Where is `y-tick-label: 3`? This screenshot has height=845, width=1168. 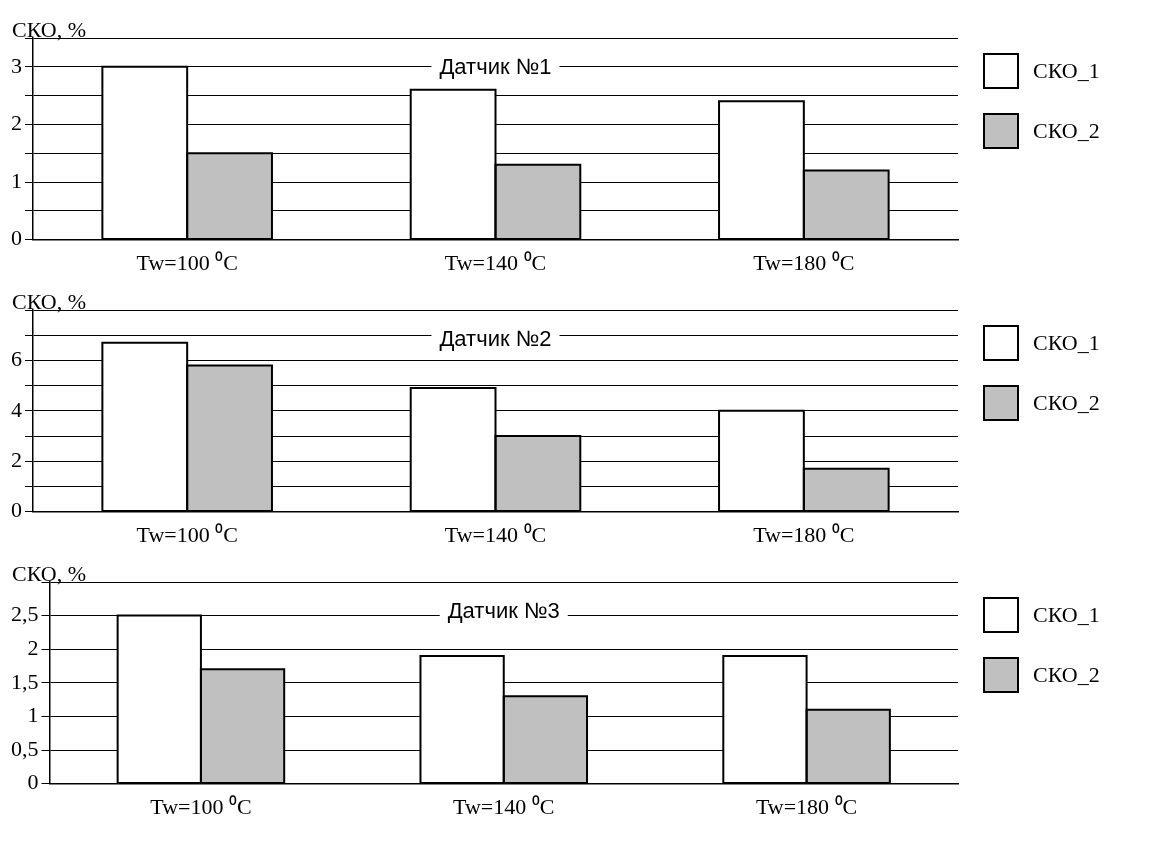 y-tick-label: 3 is located at coordinates (16, 65).